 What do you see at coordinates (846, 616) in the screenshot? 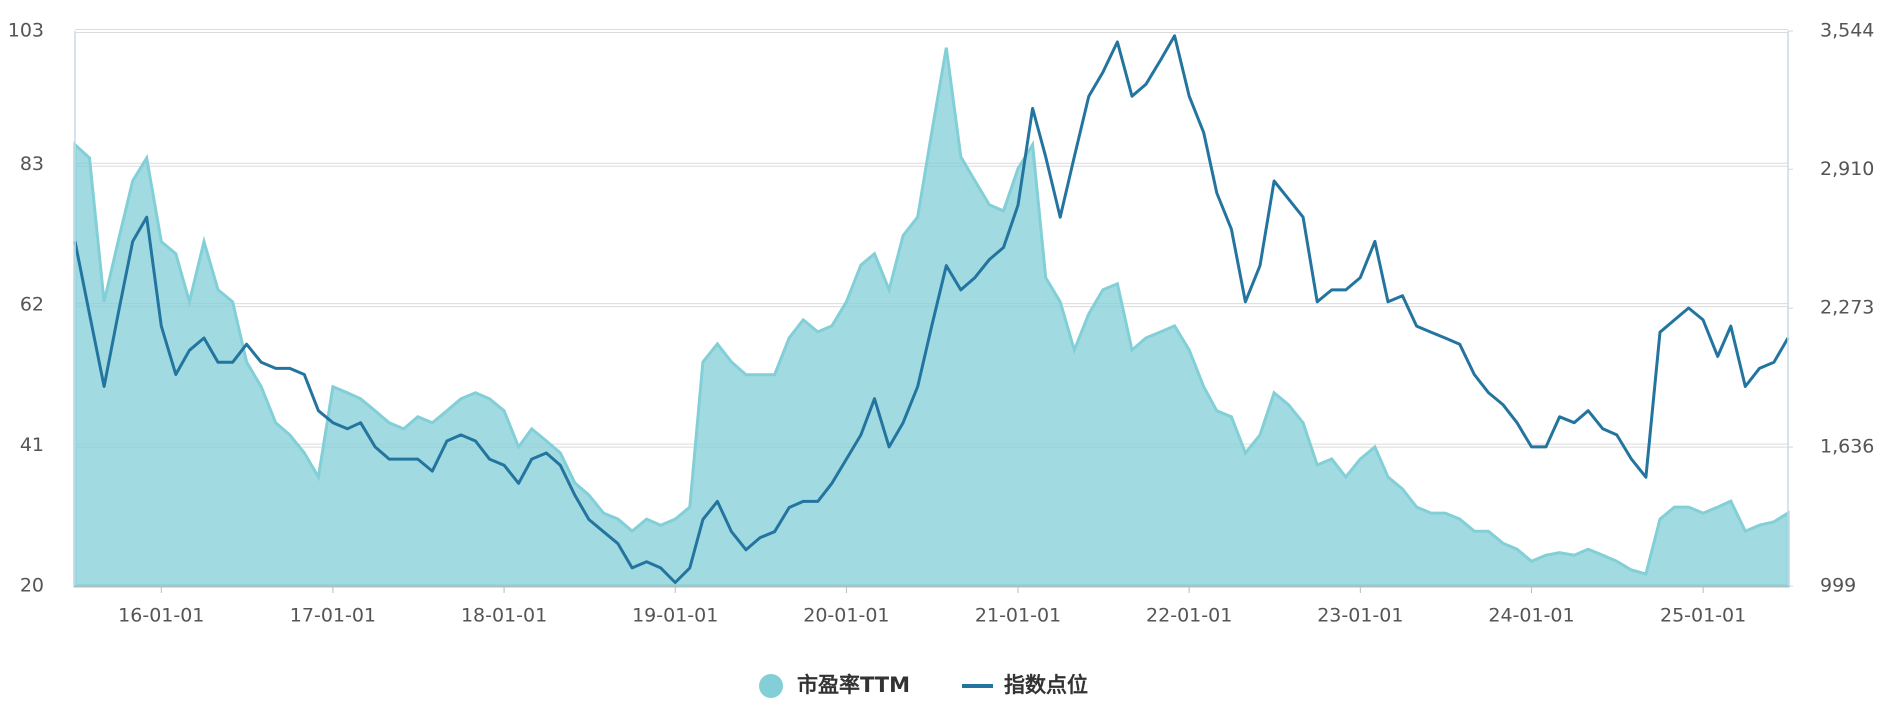
I see `x-tick-label: 20-01-01` at bounding box center [846, 616].